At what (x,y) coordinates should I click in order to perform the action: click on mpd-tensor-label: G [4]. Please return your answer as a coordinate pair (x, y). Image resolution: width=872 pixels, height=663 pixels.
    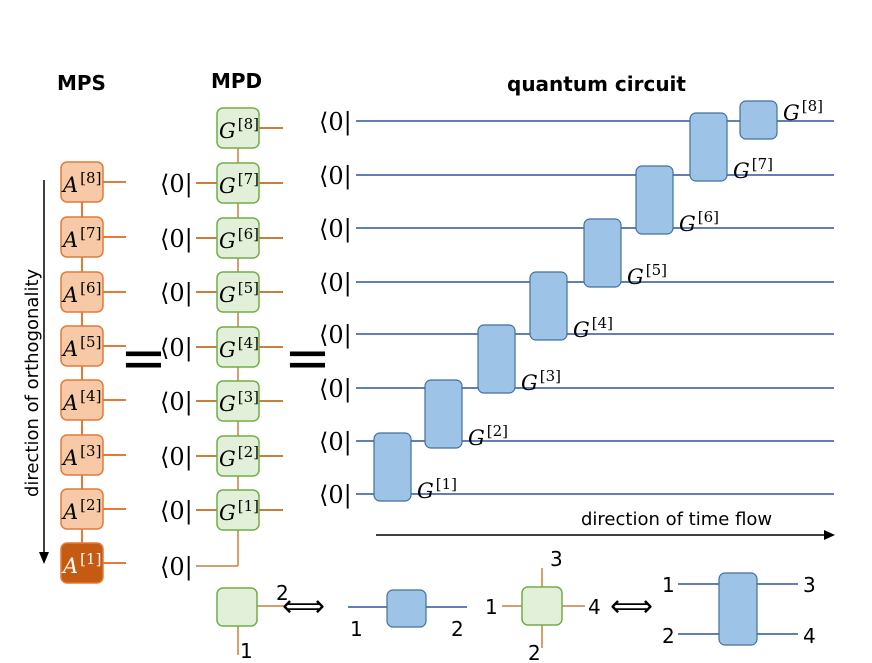
    Looking at the image, I should click on (239, 348).